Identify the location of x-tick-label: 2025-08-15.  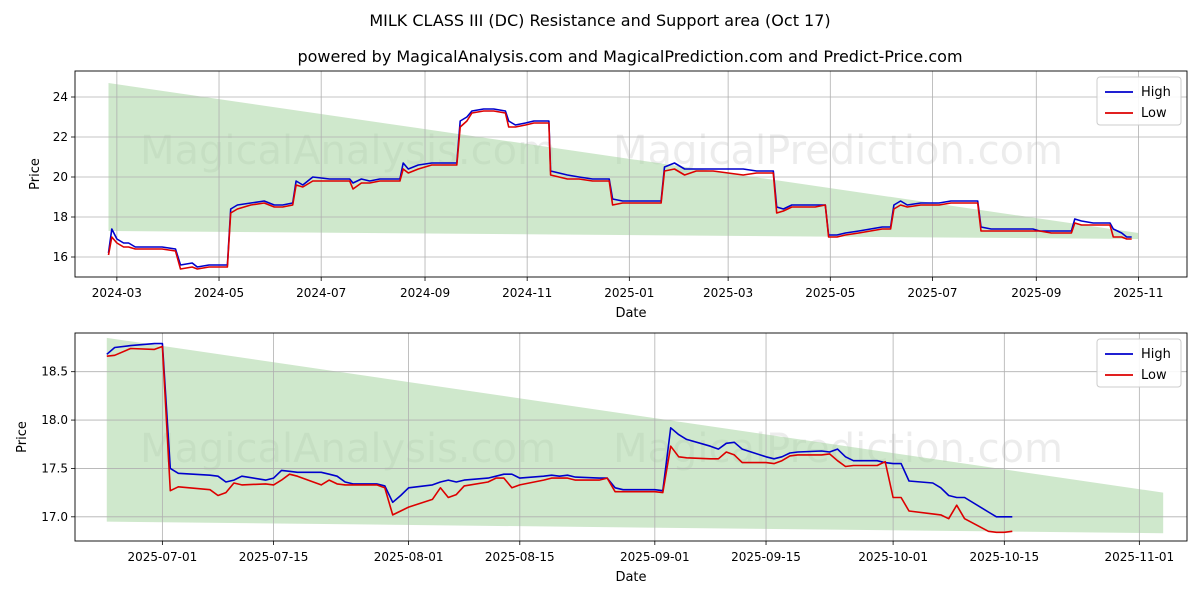
(520, 557).